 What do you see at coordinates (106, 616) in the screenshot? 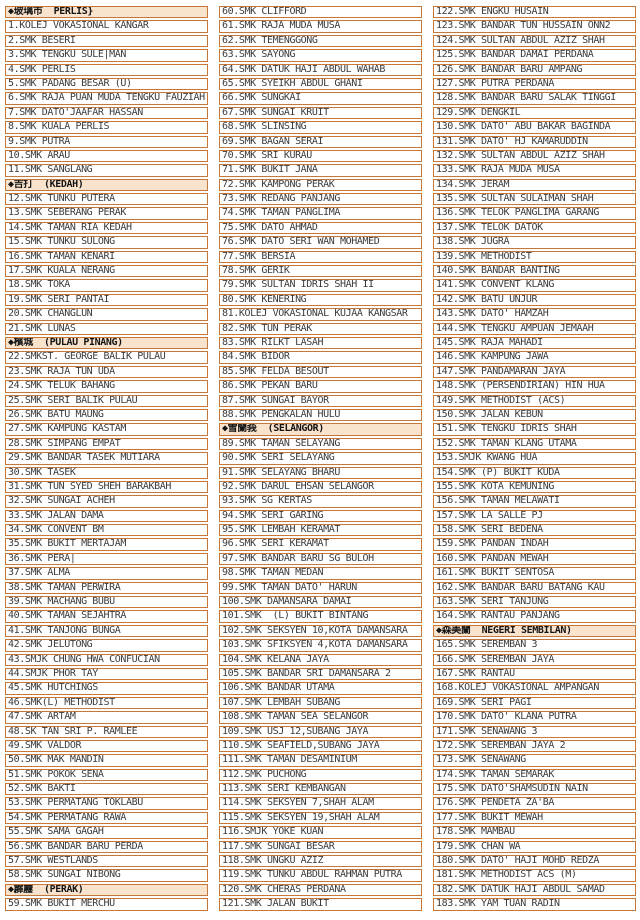
I see `school-row: 40.SMK TAMAN SEJAHTRA` at bounding box center [106, 616].